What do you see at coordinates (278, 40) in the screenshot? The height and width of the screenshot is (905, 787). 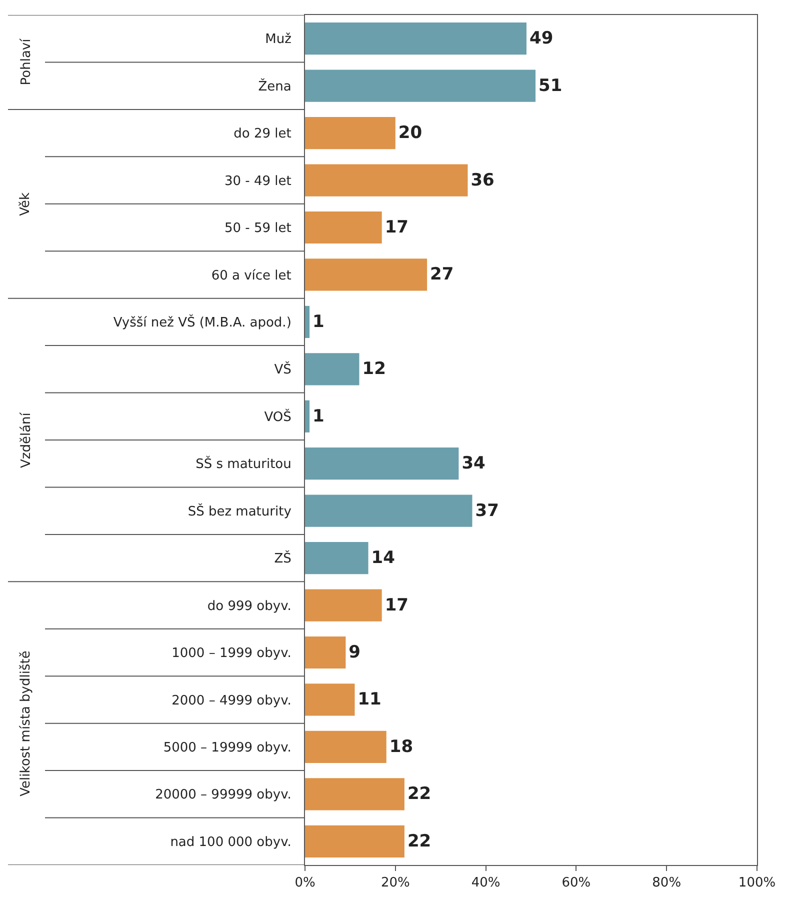 I see `y-tick-label: Muž` at bounding box center [278, 40].